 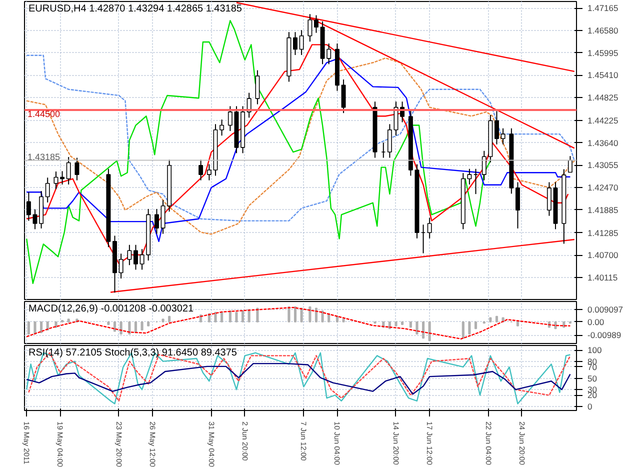 What do you see at coordinates (603, 75) in the screenshot?
I see `y-tick-label: 1.45410` at bounding box center [603, 75].